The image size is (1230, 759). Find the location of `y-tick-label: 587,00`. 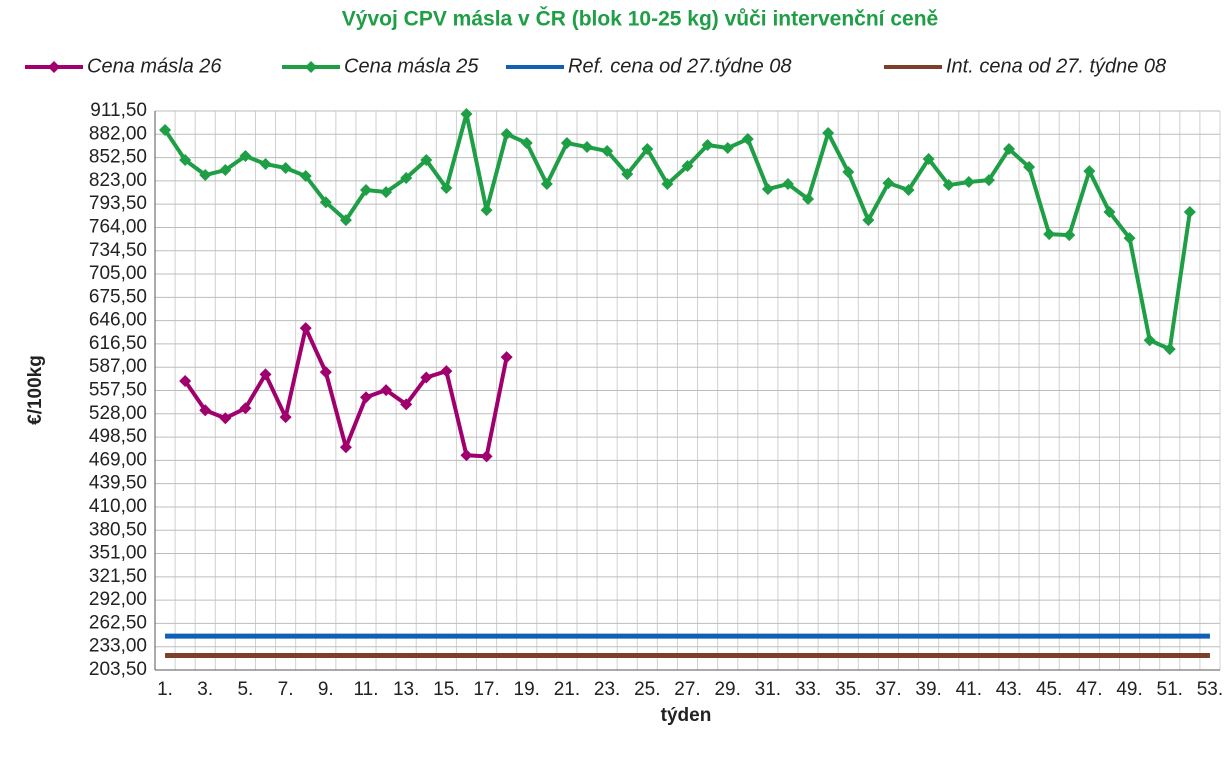

y-tick-label: 587,00 is located at coordinates (118, 366).